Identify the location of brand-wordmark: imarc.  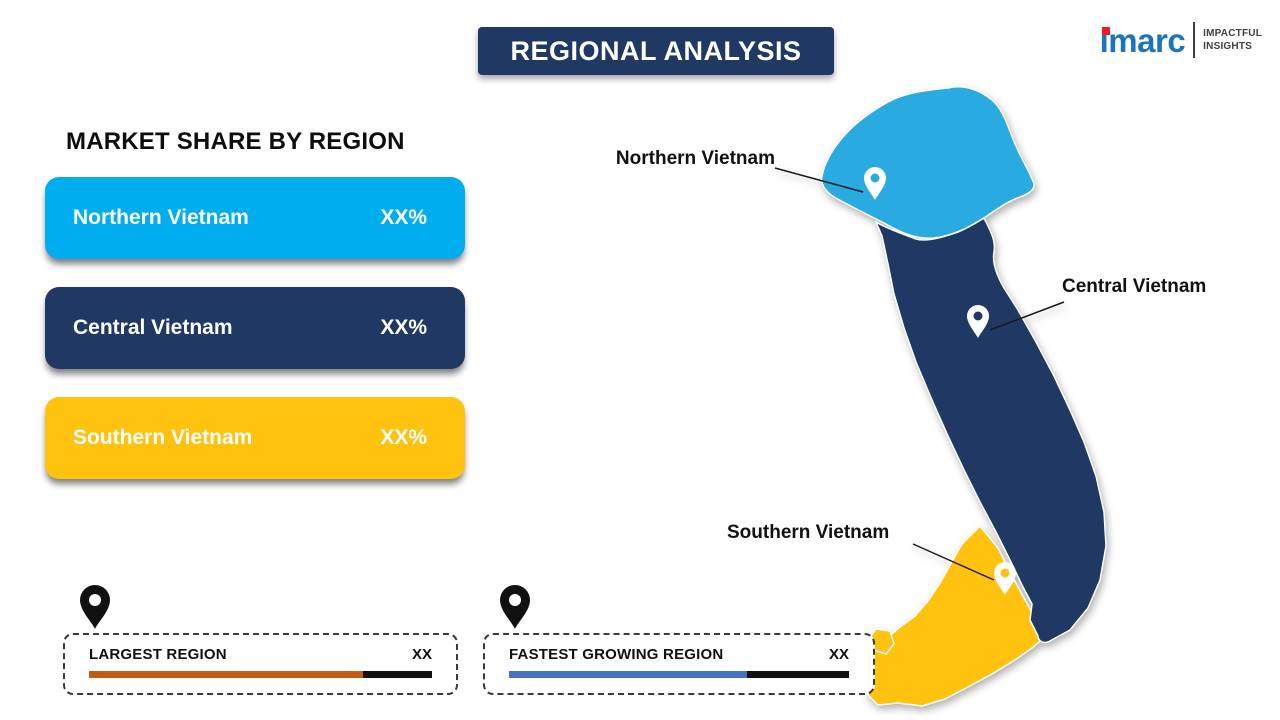
(1142, 40).